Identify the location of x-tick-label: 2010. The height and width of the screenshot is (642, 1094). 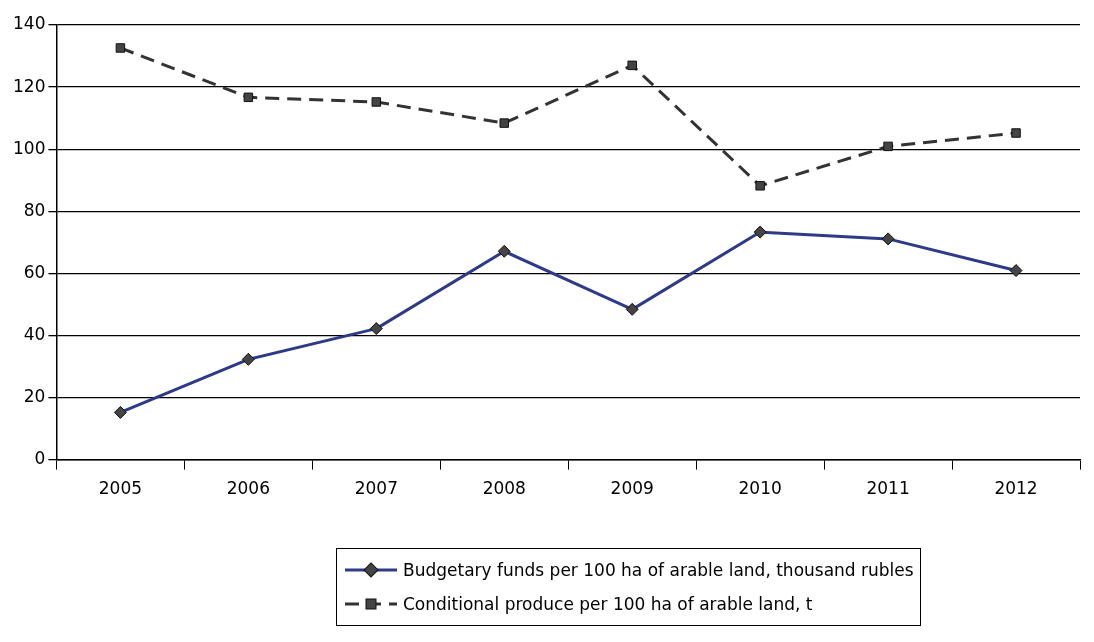
(760, 488).